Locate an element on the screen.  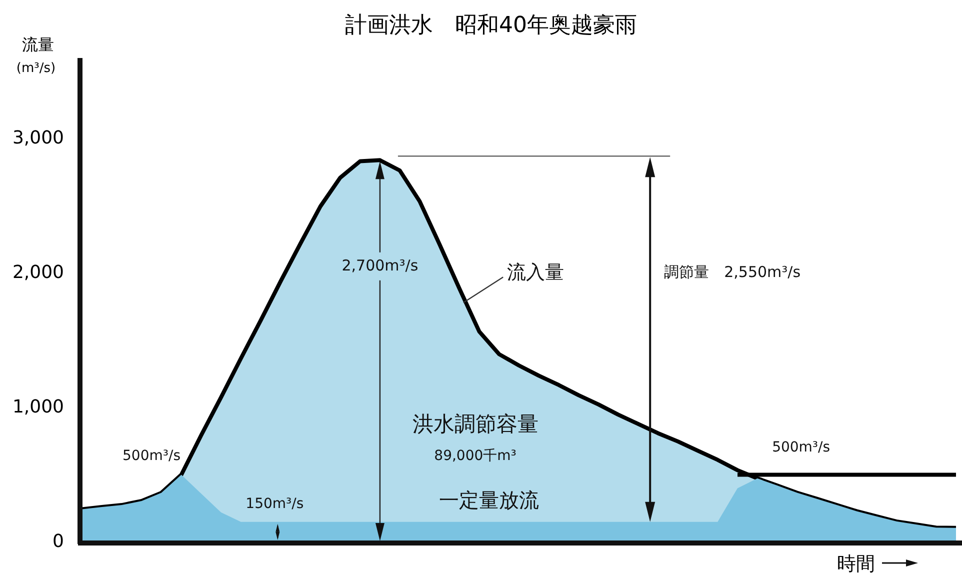
y-axis-title: 流量 is located at coordinates (38, 44).